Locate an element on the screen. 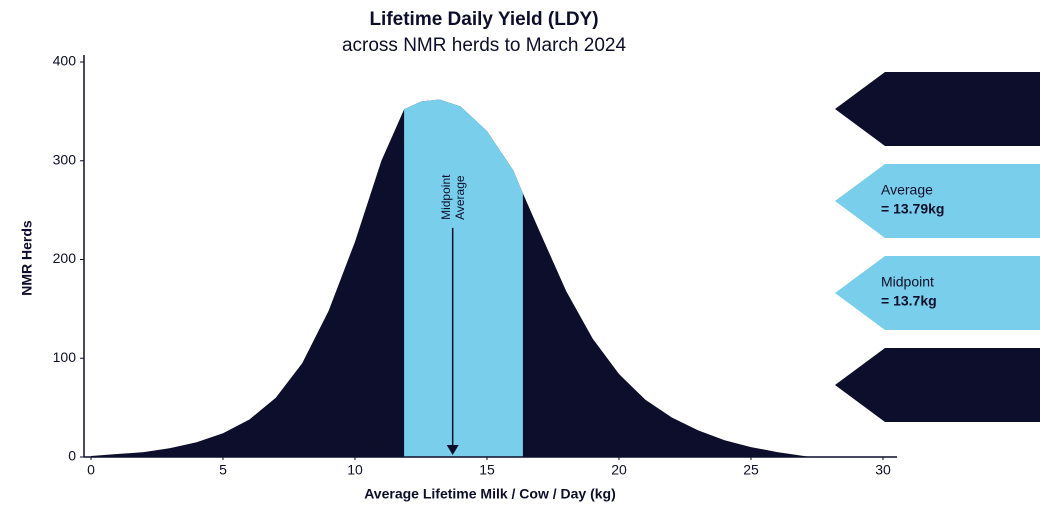  callout-value: = < 11.45kg is located at coordinates (918, 393).